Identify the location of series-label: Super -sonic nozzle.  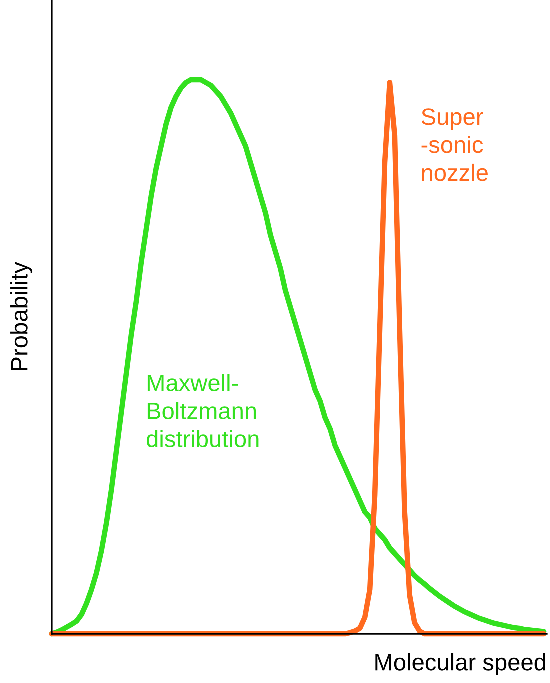
(455, 145).